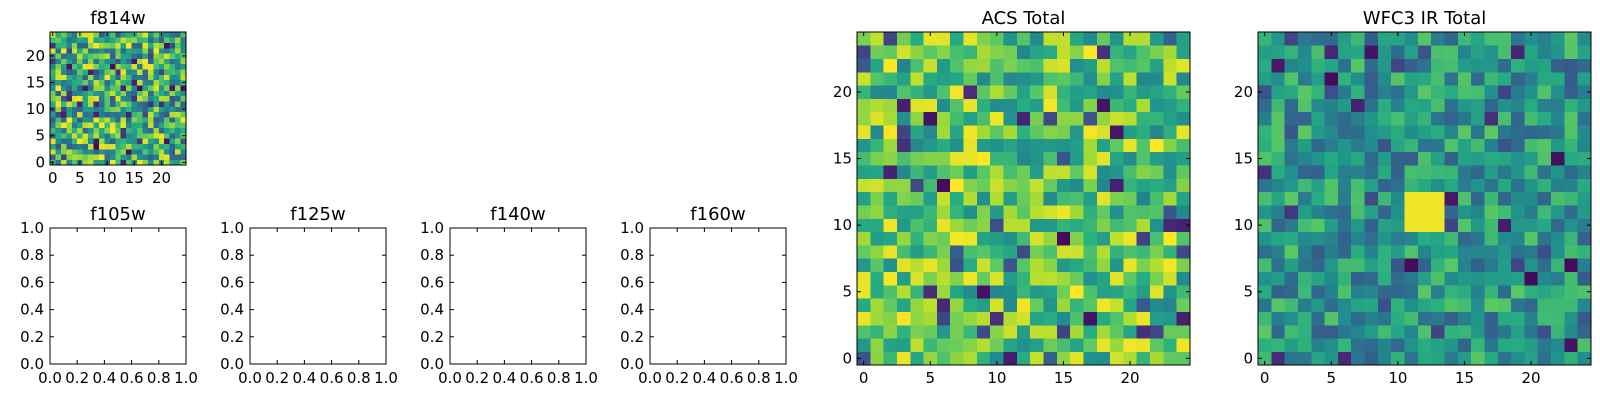 The image size is (1600, 400). What do you see at coordinates (432, 282) in the screenshot?
I see `y-tick-label: 0.6` at bounding box center [432, 282].